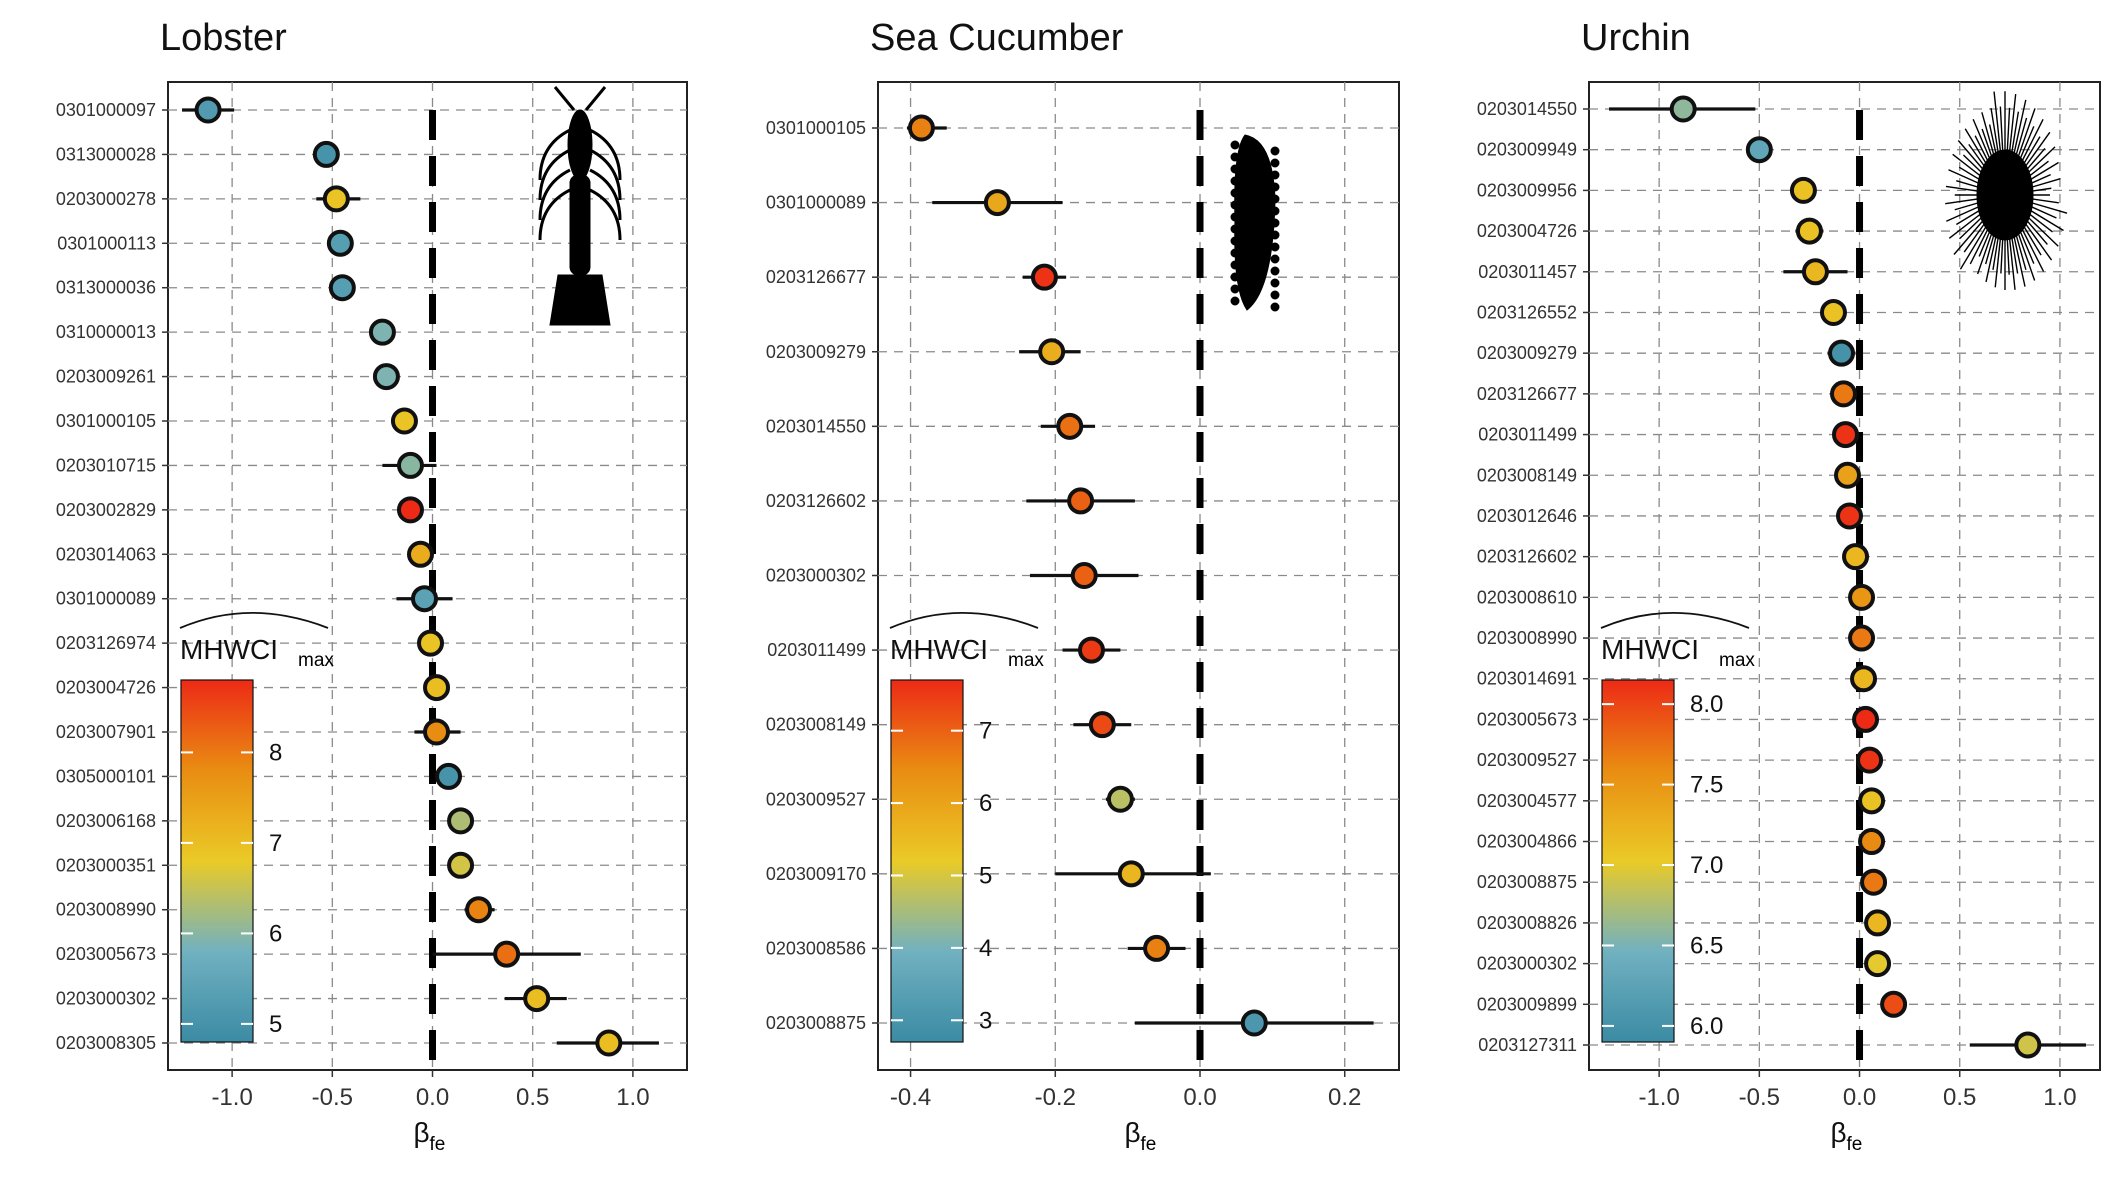  Describe the element at coordinates (106, 643) in the screenshot. I see `row-label: 0203126974` at that location.